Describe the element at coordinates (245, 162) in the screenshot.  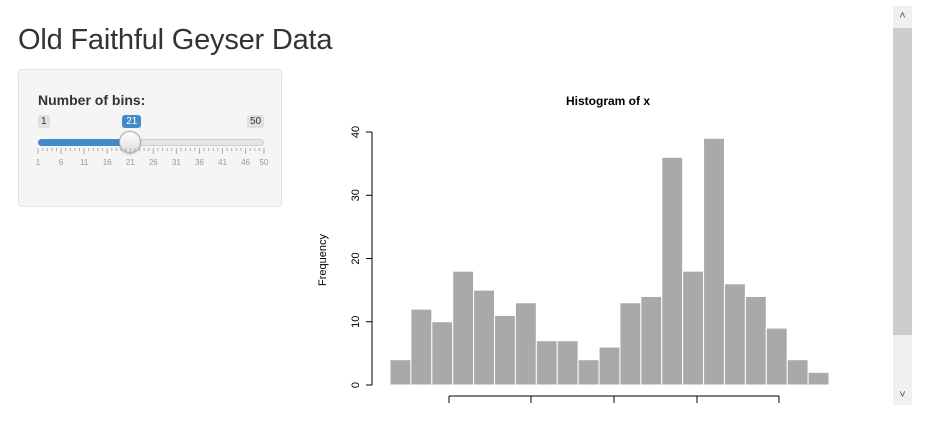
I see `slider-tick-label: 46` at that location.